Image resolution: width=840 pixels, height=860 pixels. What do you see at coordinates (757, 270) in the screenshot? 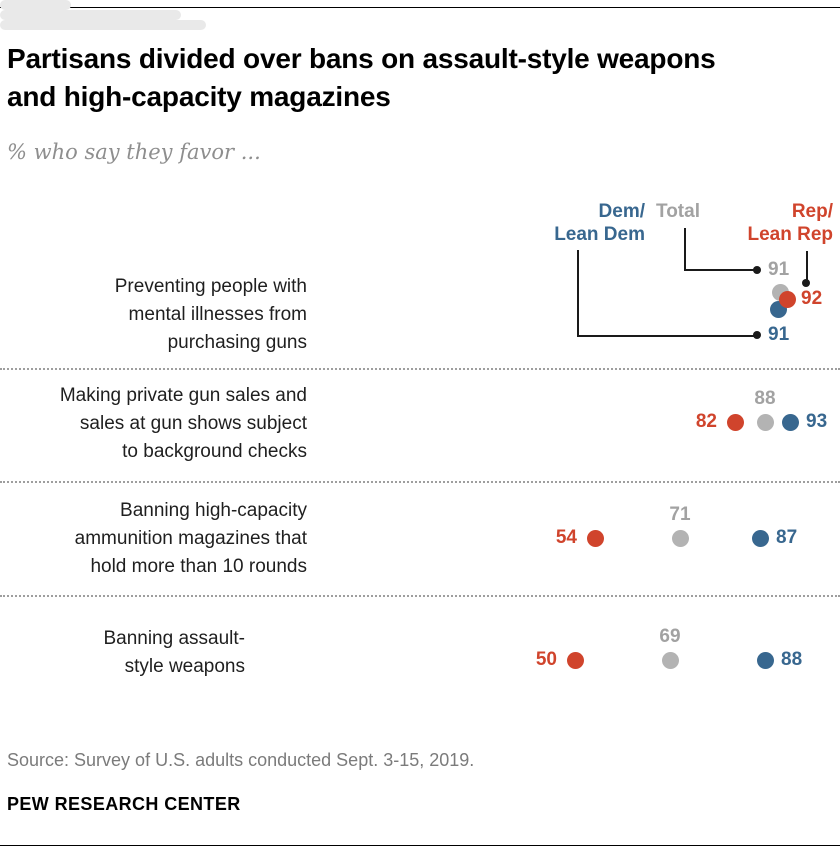
I see `callout-dot-total` at bounding box center [757, 270].